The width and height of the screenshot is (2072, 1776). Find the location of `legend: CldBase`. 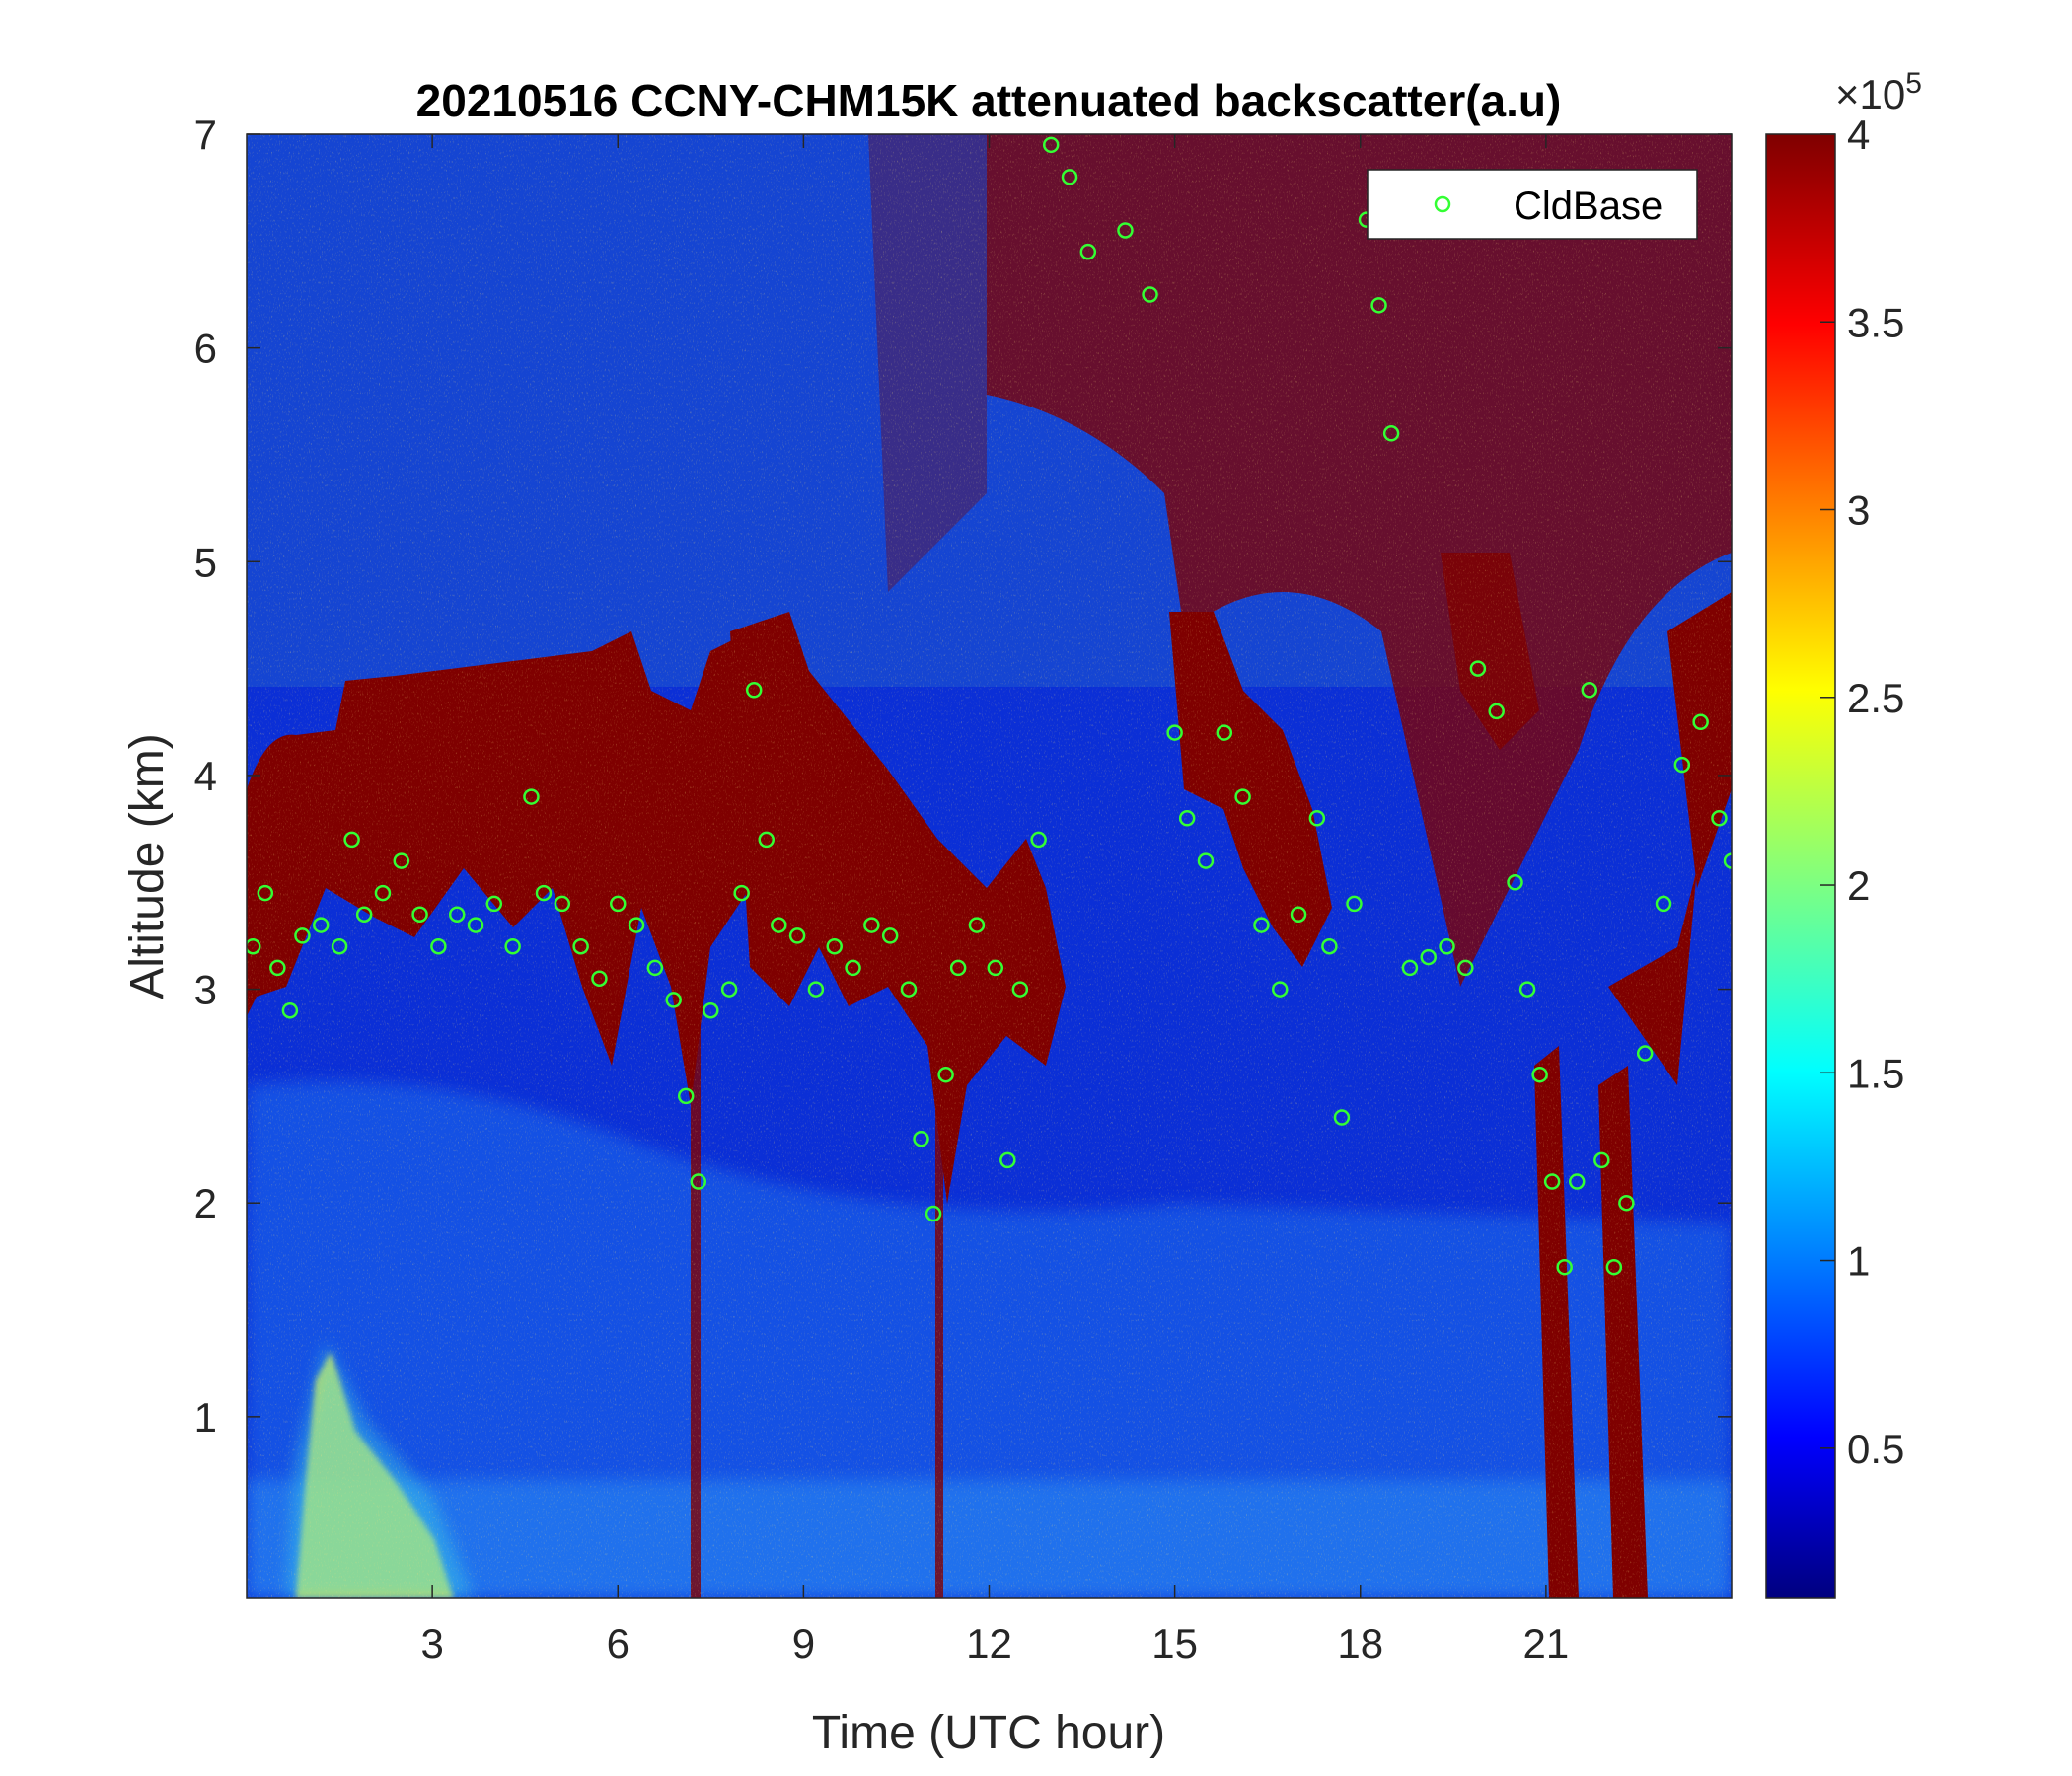

legend: CldBase is located at coordinates (1533, 205).